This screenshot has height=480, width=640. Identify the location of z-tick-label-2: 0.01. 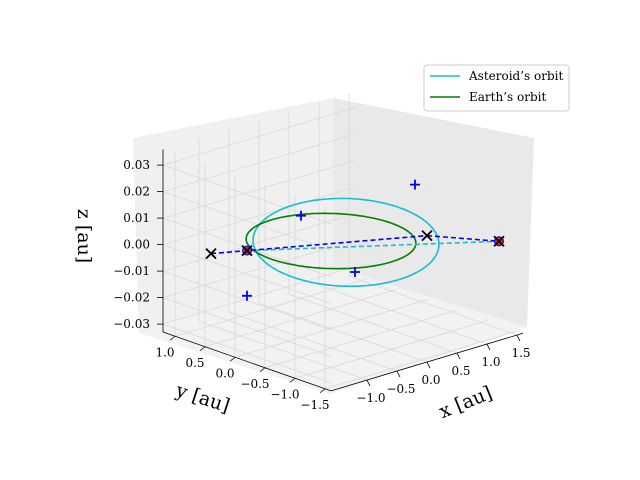
(136, 218).